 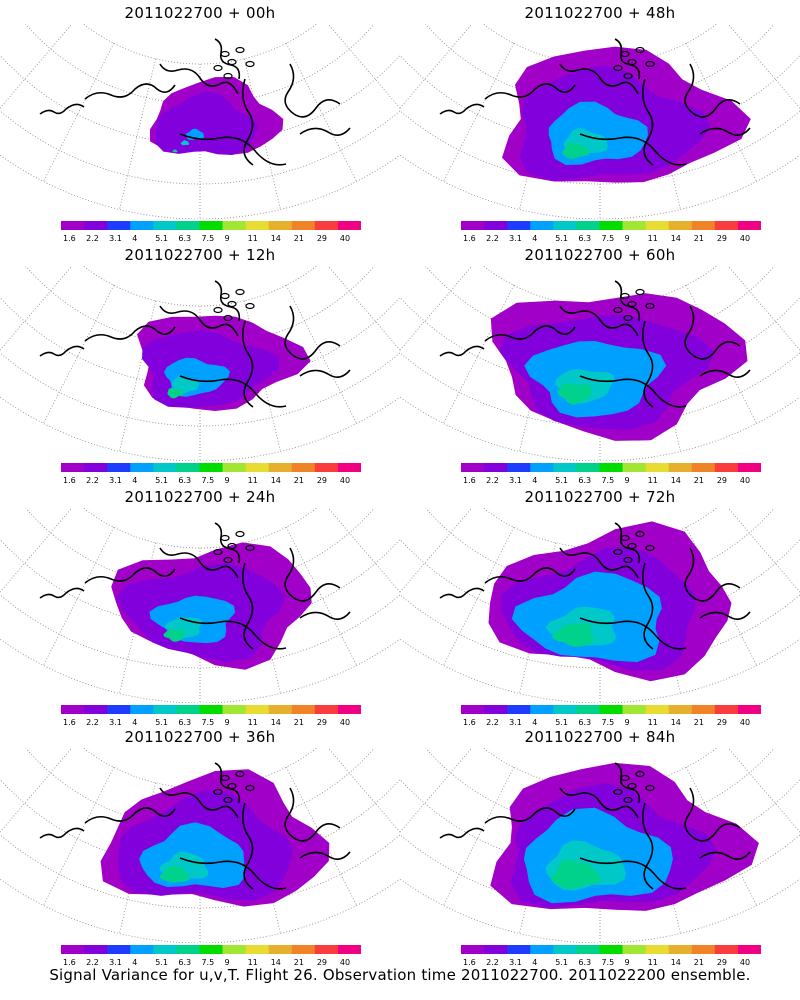 I want to click on colorbar-tick-label: 9, so click(x=627, y=962).